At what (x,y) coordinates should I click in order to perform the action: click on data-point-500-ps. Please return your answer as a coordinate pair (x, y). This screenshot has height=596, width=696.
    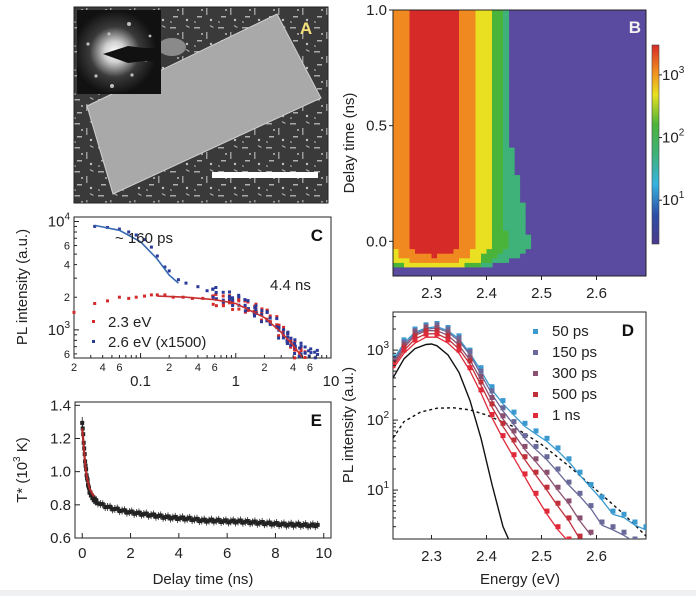
    Looking at the image, I should click on (470, 361).